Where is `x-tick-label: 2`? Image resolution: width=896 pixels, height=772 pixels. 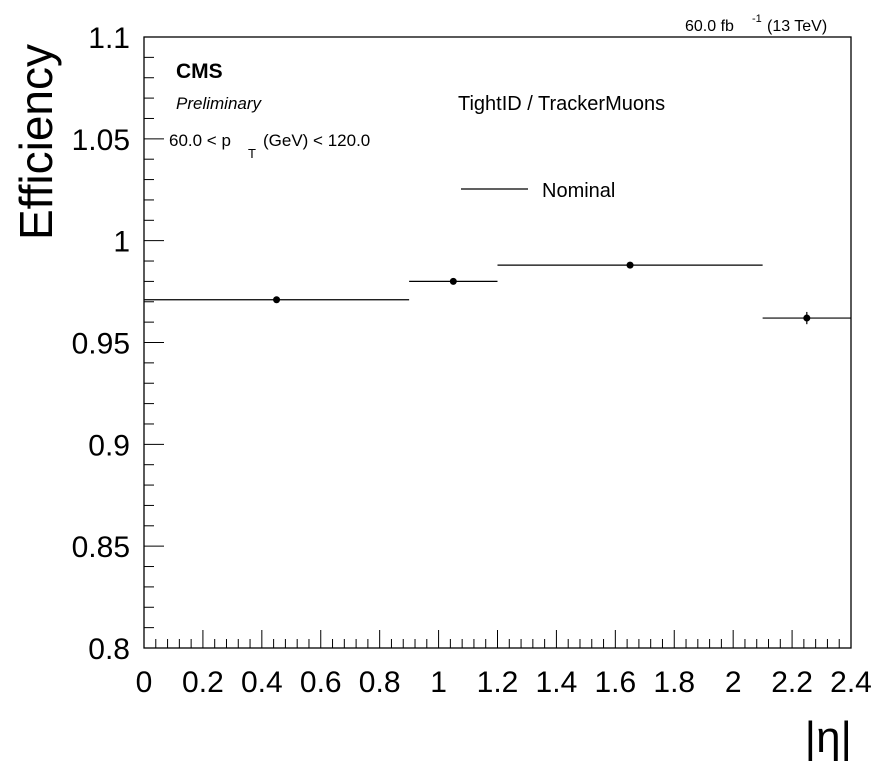
x-tick-label: 2 is located at coordinates (733, 682).